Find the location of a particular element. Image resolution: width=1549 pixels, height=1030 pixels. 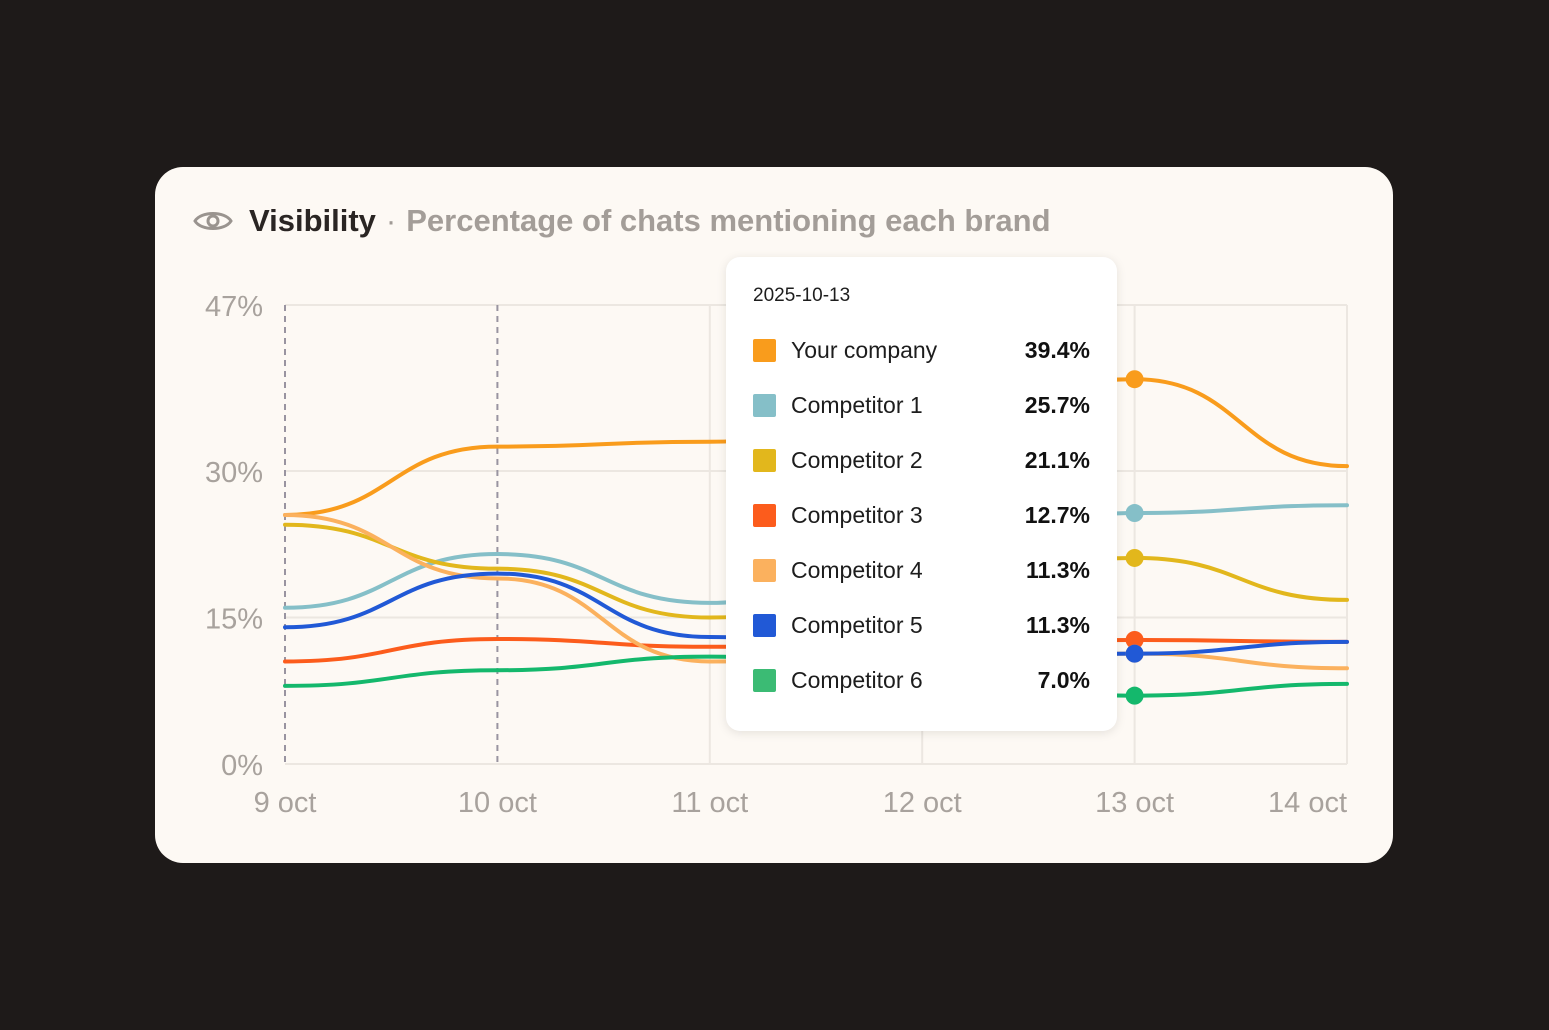

x-tick-label: 13 oct is located at coordinates (1134, 803).